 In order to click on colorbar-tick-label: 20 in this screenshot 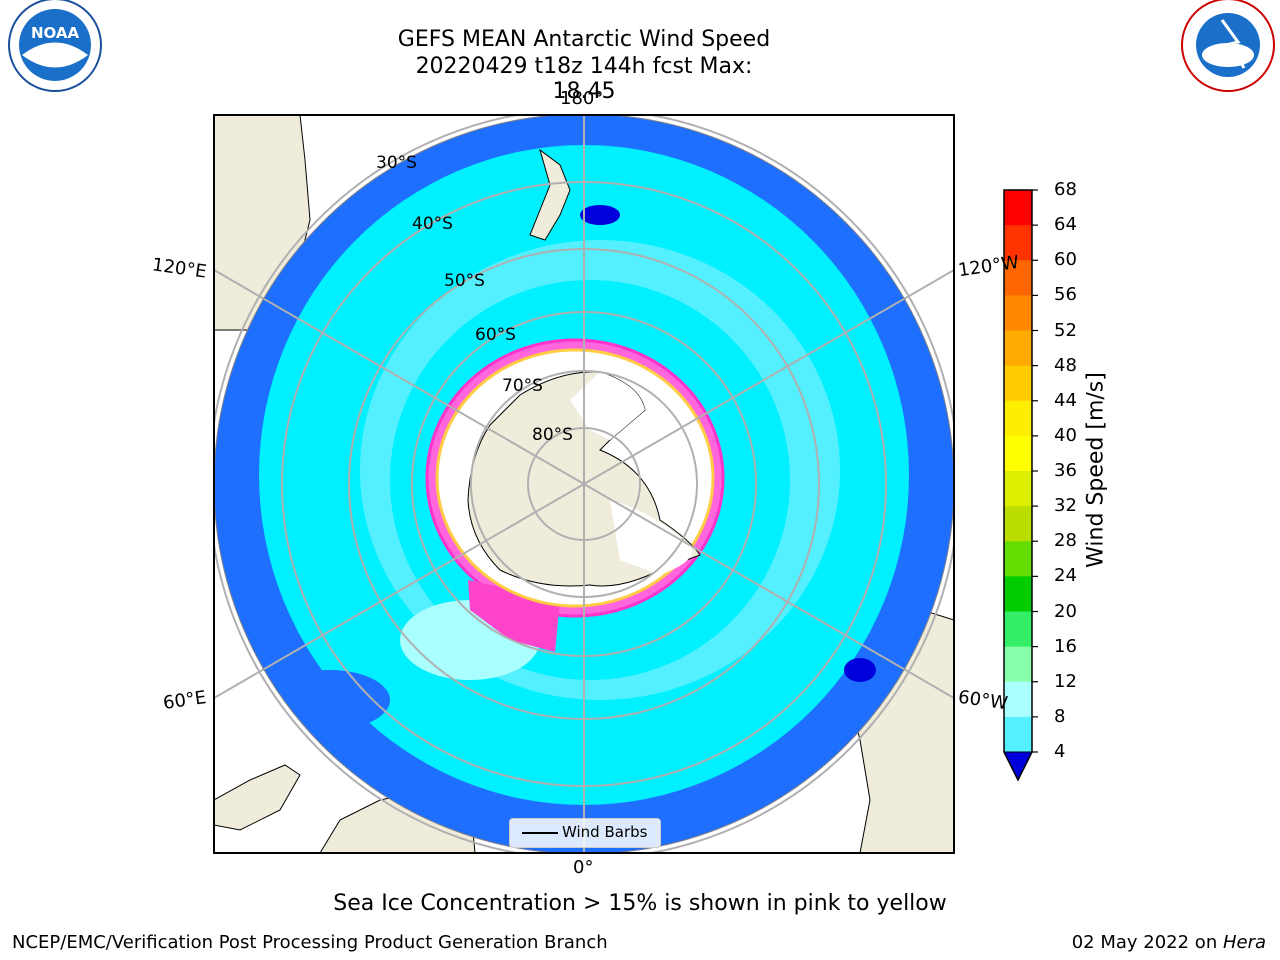, I will do `click(1065, 611)`.